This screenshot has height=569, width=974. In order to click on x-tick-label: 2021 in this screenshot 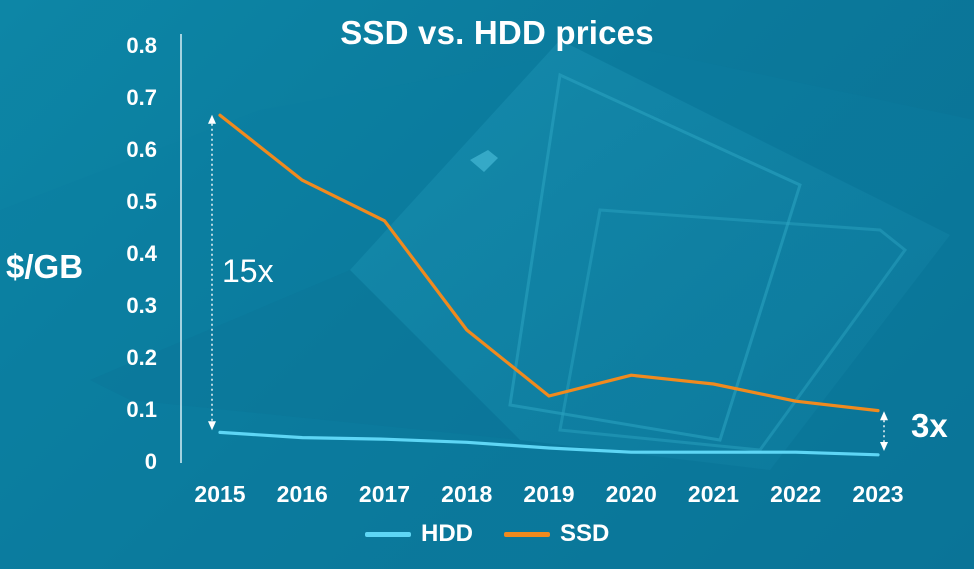, I will do `click(713, 494)`.